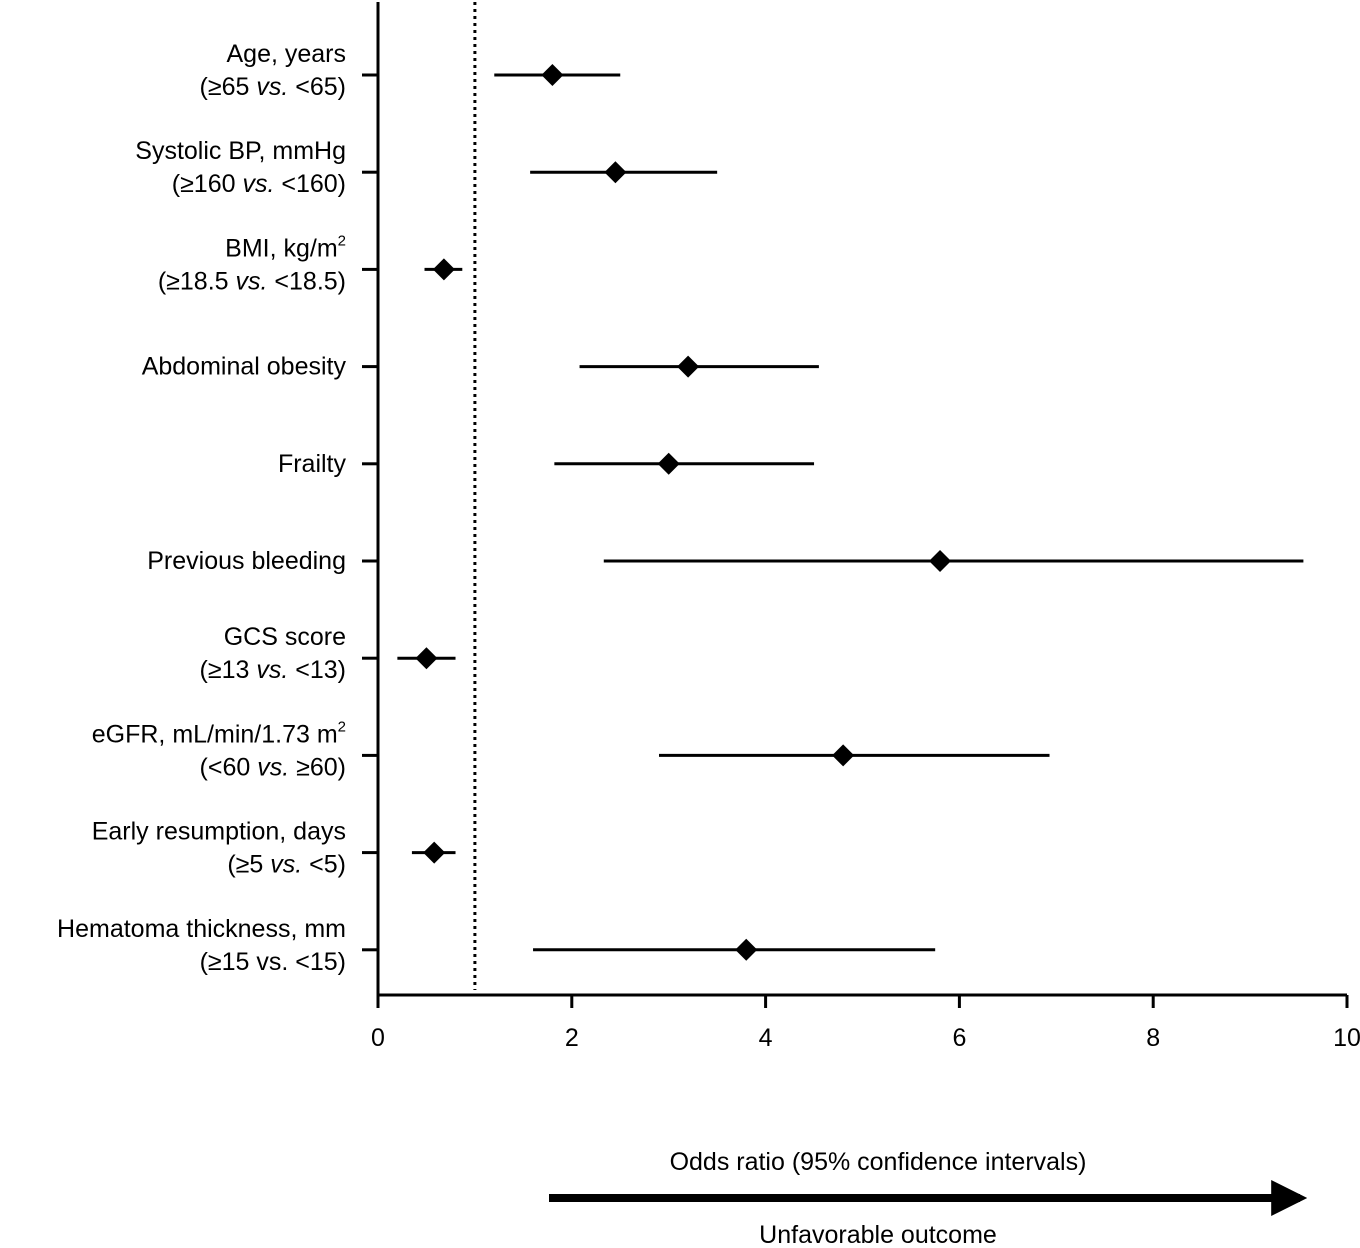 The width and height of the screenshot is (1360, 1248). Describe the element at coordinates (246, 561) in the screenshot. I see `row-label: Previous bleeding` at that location.